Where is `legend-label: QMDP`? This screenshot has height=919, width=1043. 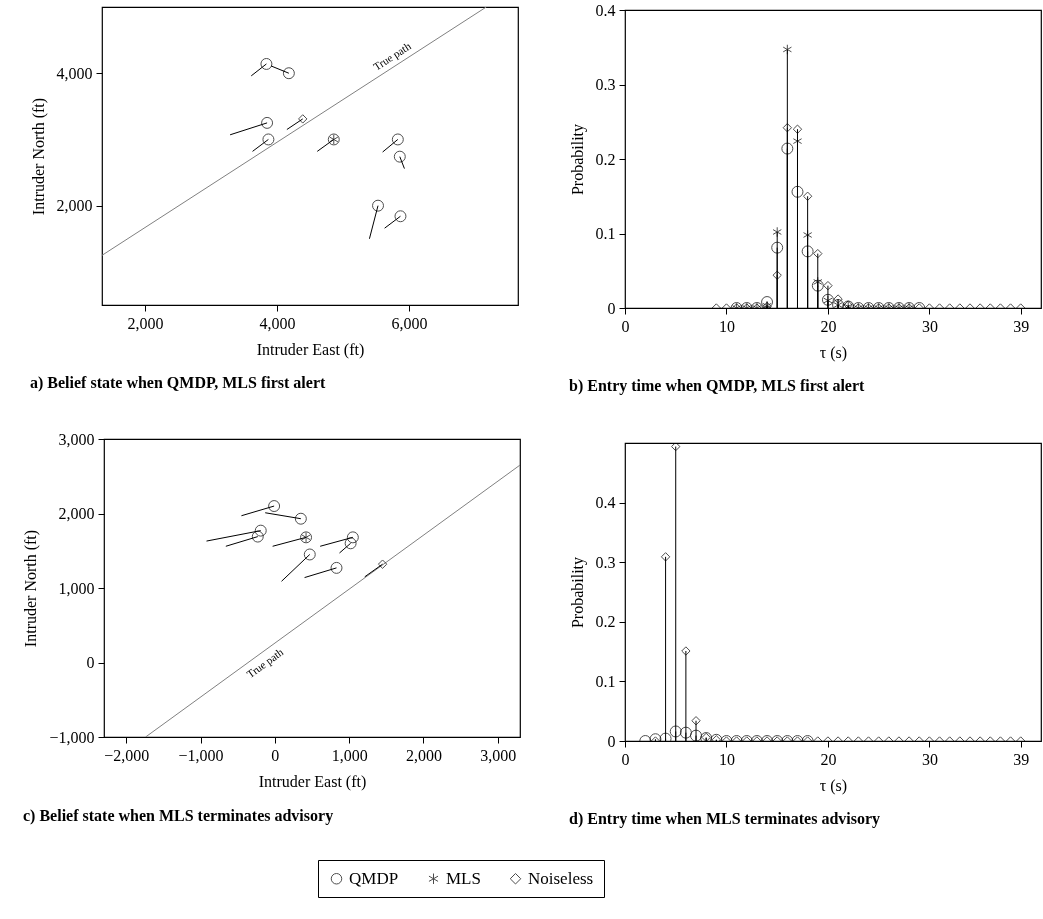 legend-label: QMDP is located at coordinates (374, 878).